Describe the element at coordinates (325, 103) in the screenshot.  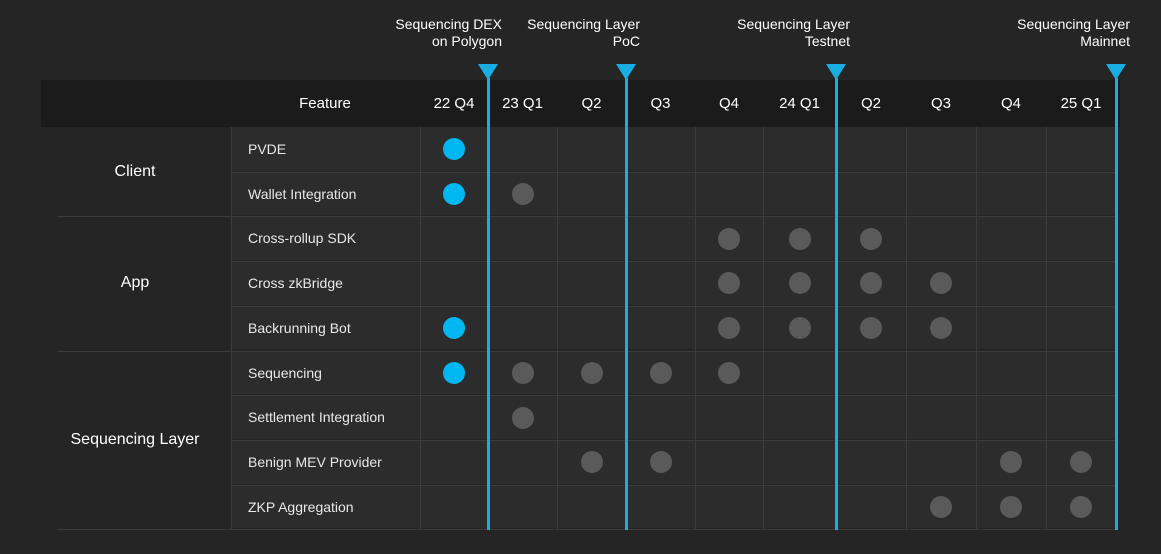
I see `feature-column-header: Feature` at that location.